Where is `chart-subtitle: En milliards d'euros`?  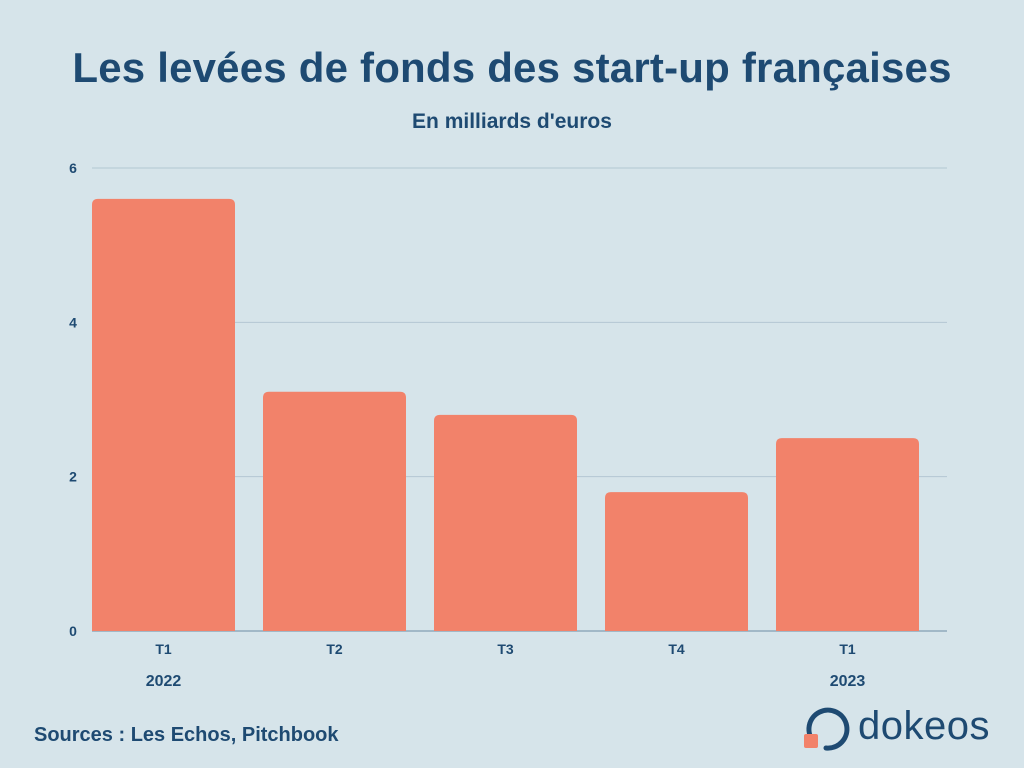
chart-subtitle: En milliards d'euros is located at coordinates (512, 121).